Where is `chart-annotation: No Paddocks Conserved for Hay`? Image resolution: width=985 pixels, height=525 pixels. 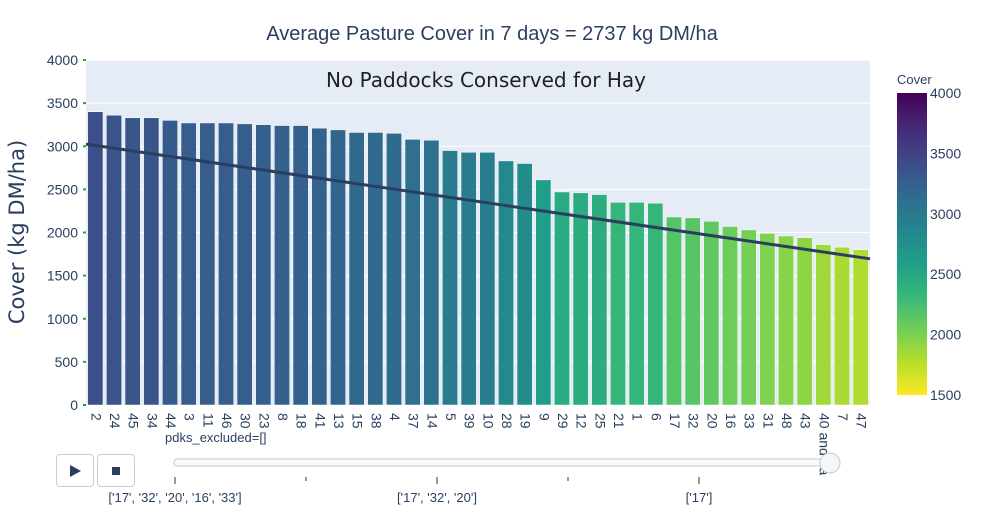 chart-annotation: No Paddocks Conserved for Hay is located at coordinates (486, 80).